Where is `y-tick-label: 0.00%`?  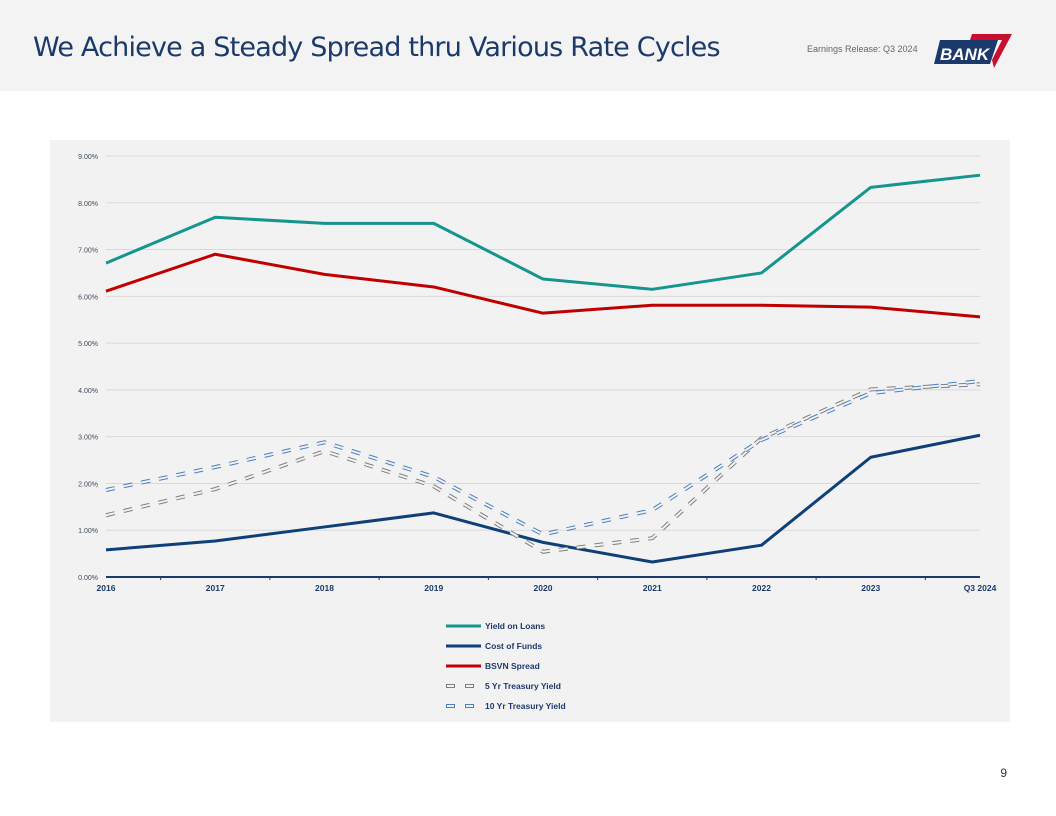
y-tick-label: 0.00% is located at coordinates (88, 578).